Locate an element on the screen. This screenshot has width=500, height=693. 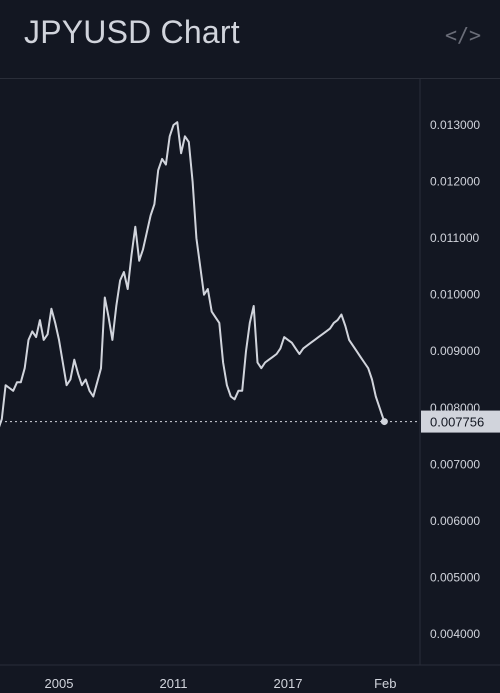
x-tick-label: 2017 is located at coordinates (288, 683).